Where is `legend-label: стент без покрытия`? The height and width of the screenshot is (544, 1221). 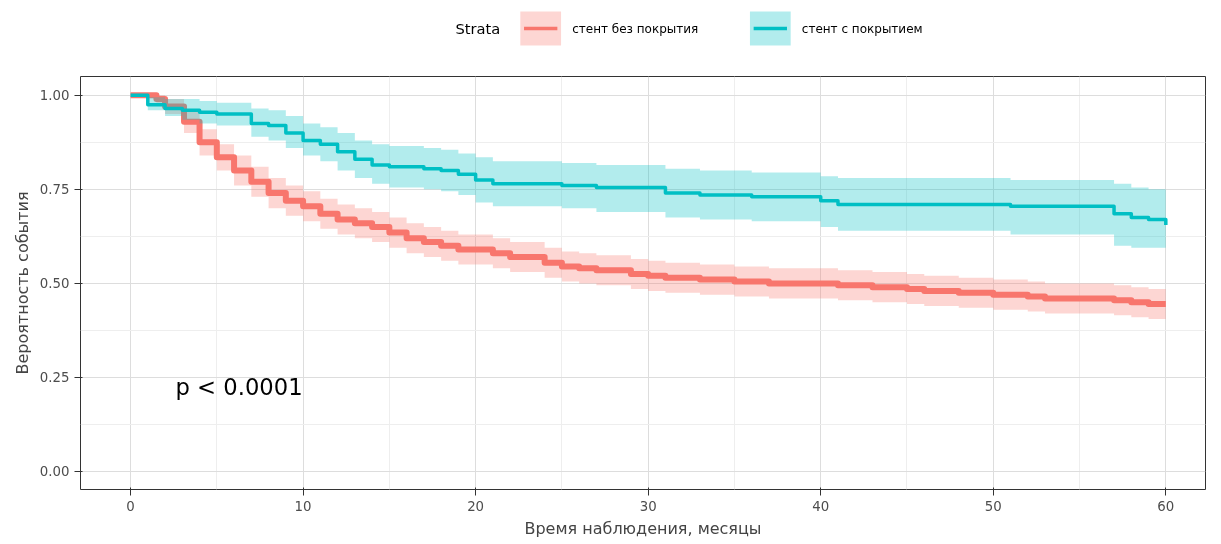 legend-label: стент без покрытия is located at coordinates (635, 28).